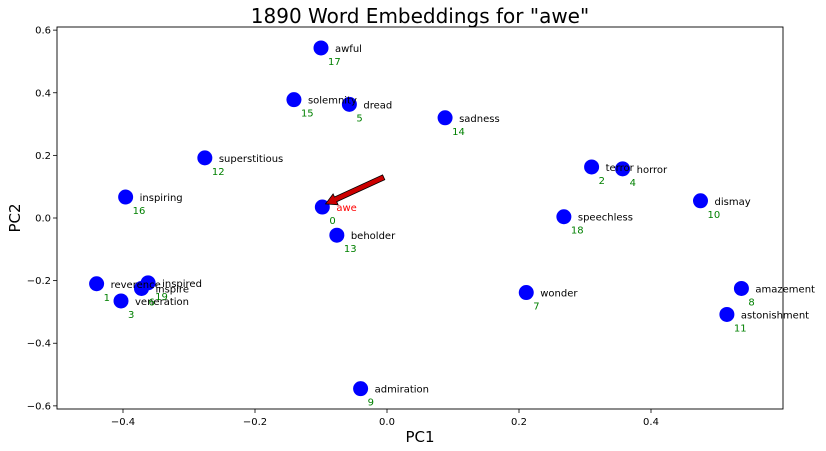 This screenshot has height=451, width=826. I want to click on y-axis: 0.6 0.4 0.2 0.0 −0.2 −0.4 −0.6, so click(42, 219).